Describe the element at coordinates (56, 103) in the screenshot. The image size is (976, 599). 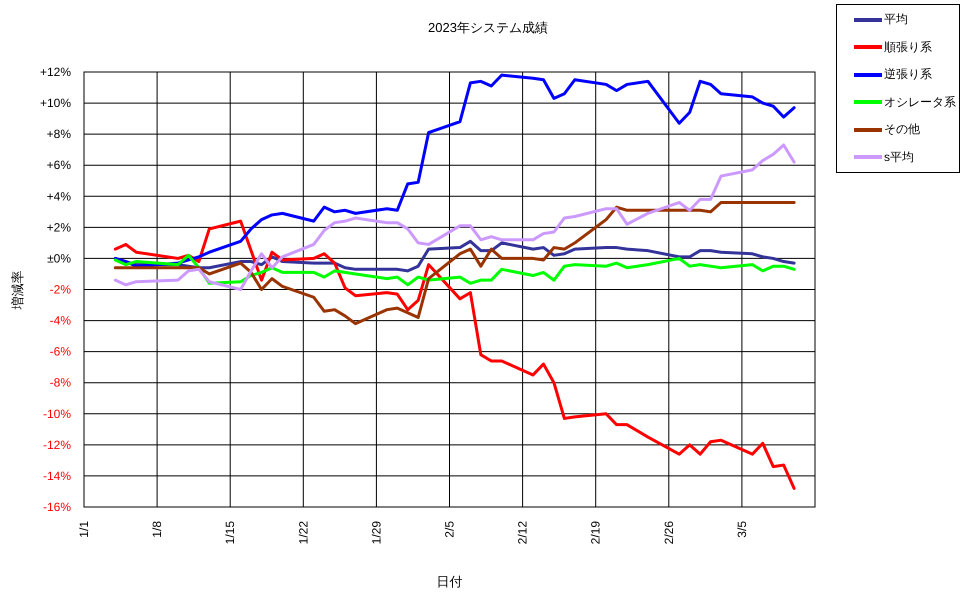
I see `y-tick-label: +10%` at that location.